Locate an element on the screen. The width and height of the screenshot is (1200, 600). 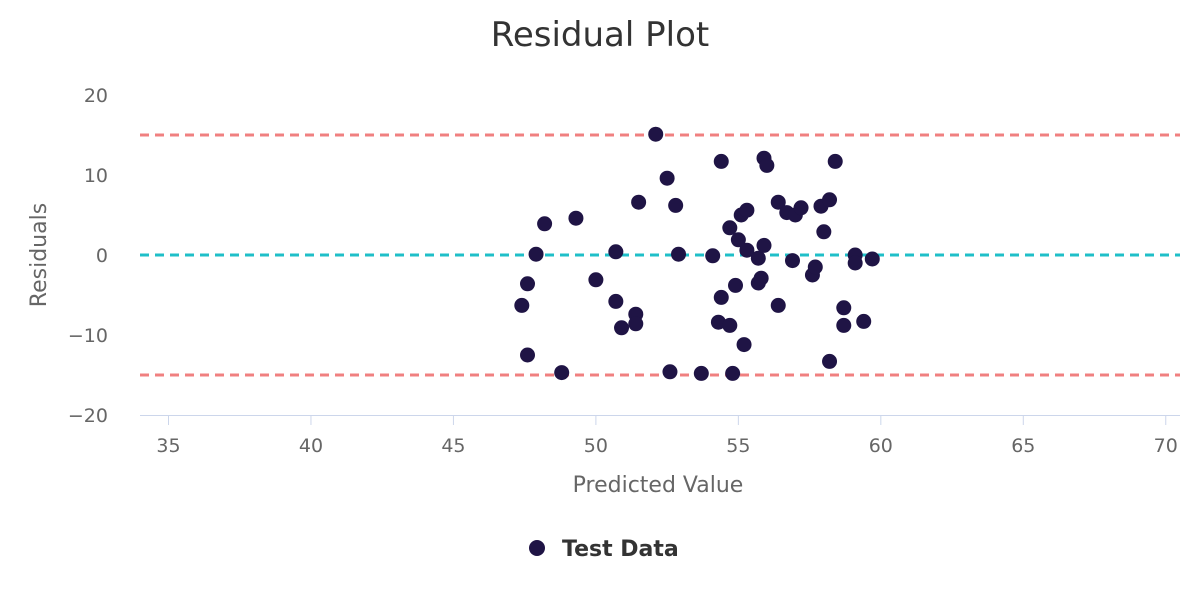
y-tick-label: −20 is located at coordinates (88, 416).